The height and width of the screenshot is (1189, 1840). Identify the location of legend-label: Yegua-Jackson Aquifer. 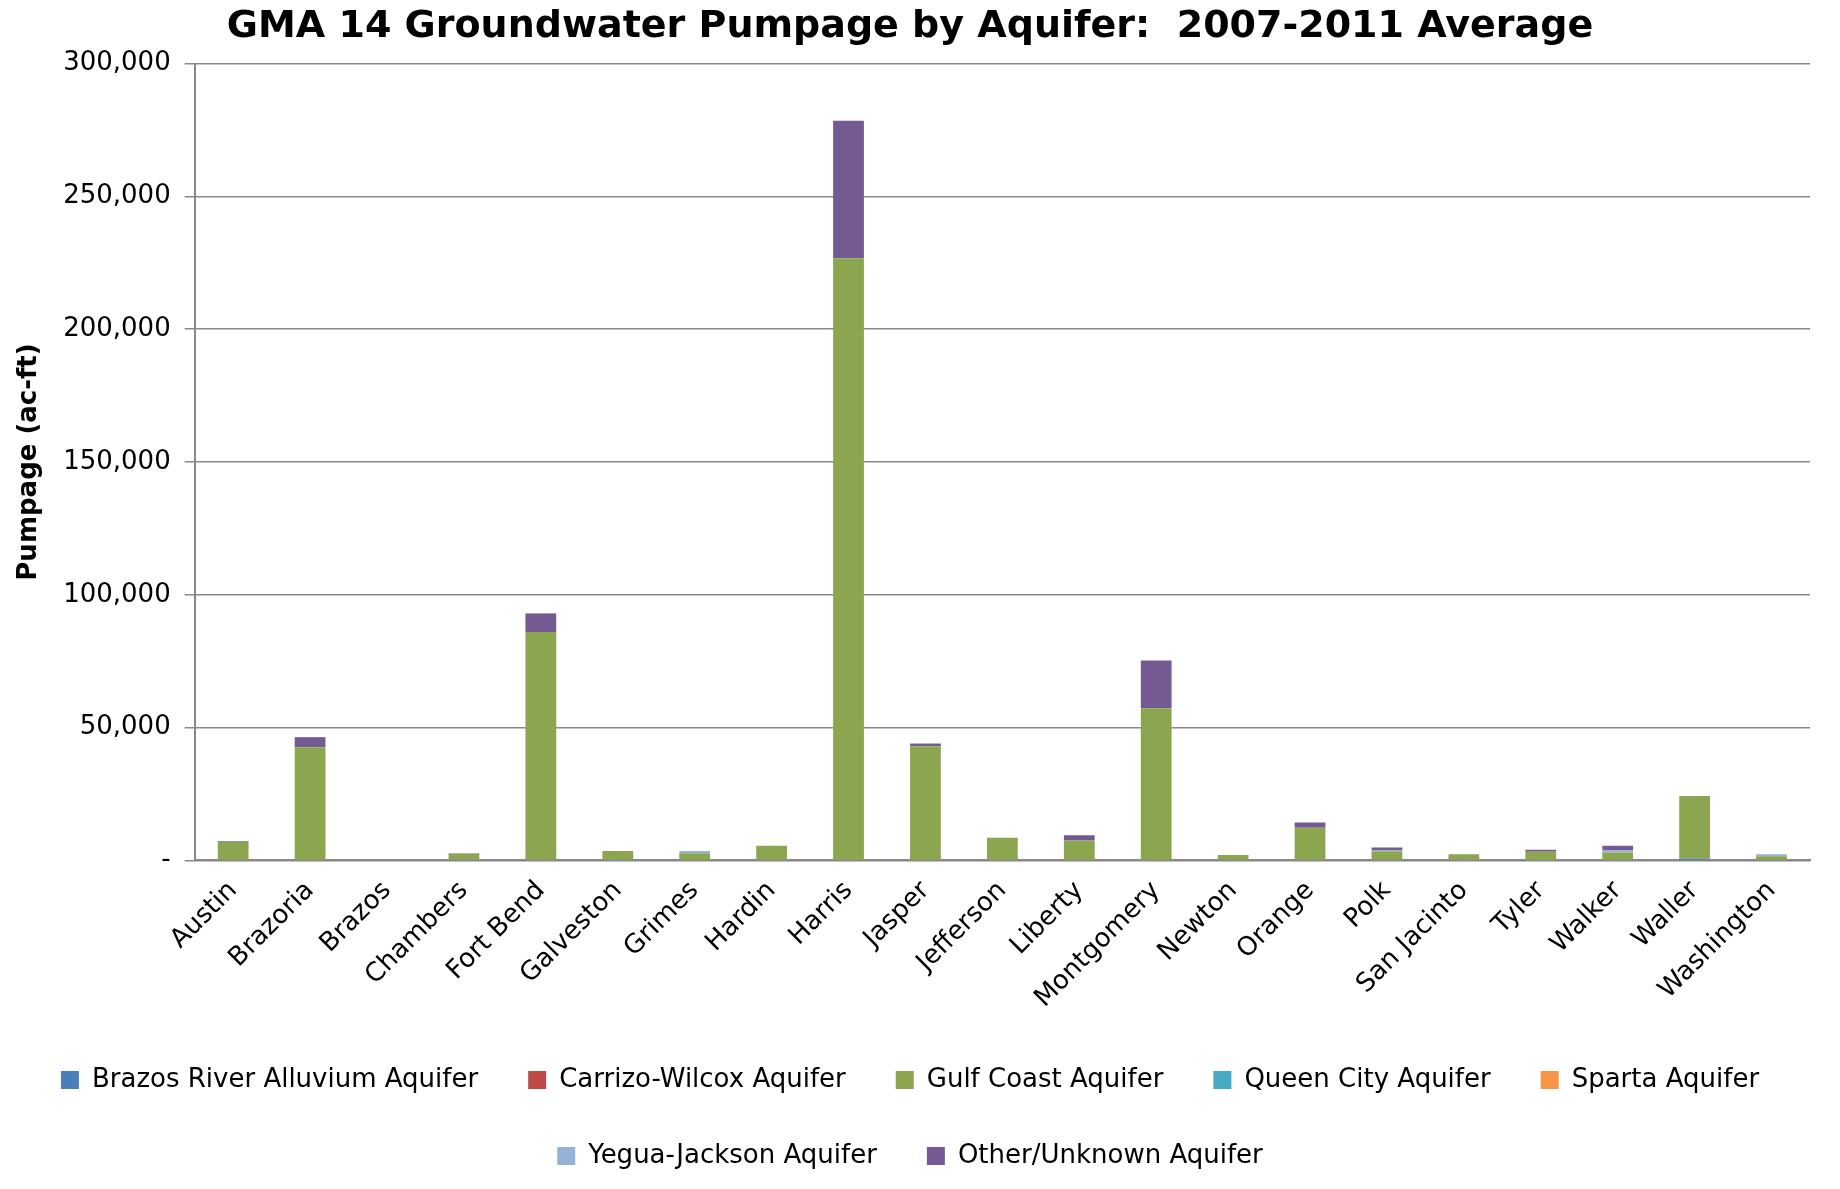
(732, 1153).